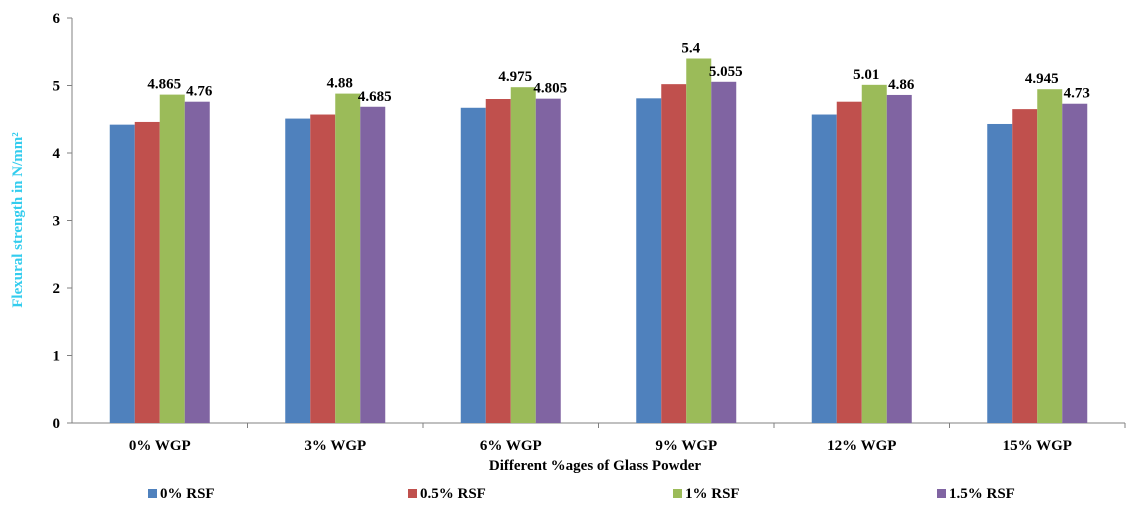 This screenshot has width=1137, height=507. What do you see at coordinates (581, 494) in the screenshot?
I see `legend: 0% RSF 0.5% RSF 1% RSF 1.5% RSF` at bounding box center [581, 494].